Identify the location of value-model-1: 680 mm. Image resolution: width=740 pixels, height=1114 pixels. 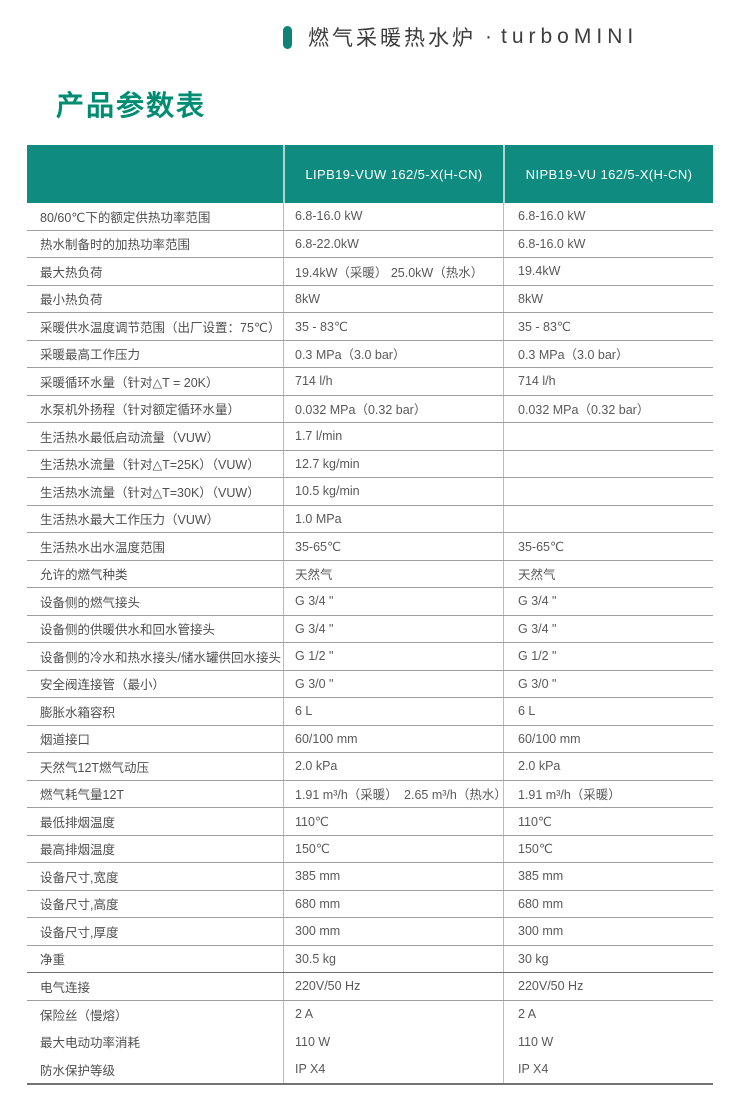
(393, 903).